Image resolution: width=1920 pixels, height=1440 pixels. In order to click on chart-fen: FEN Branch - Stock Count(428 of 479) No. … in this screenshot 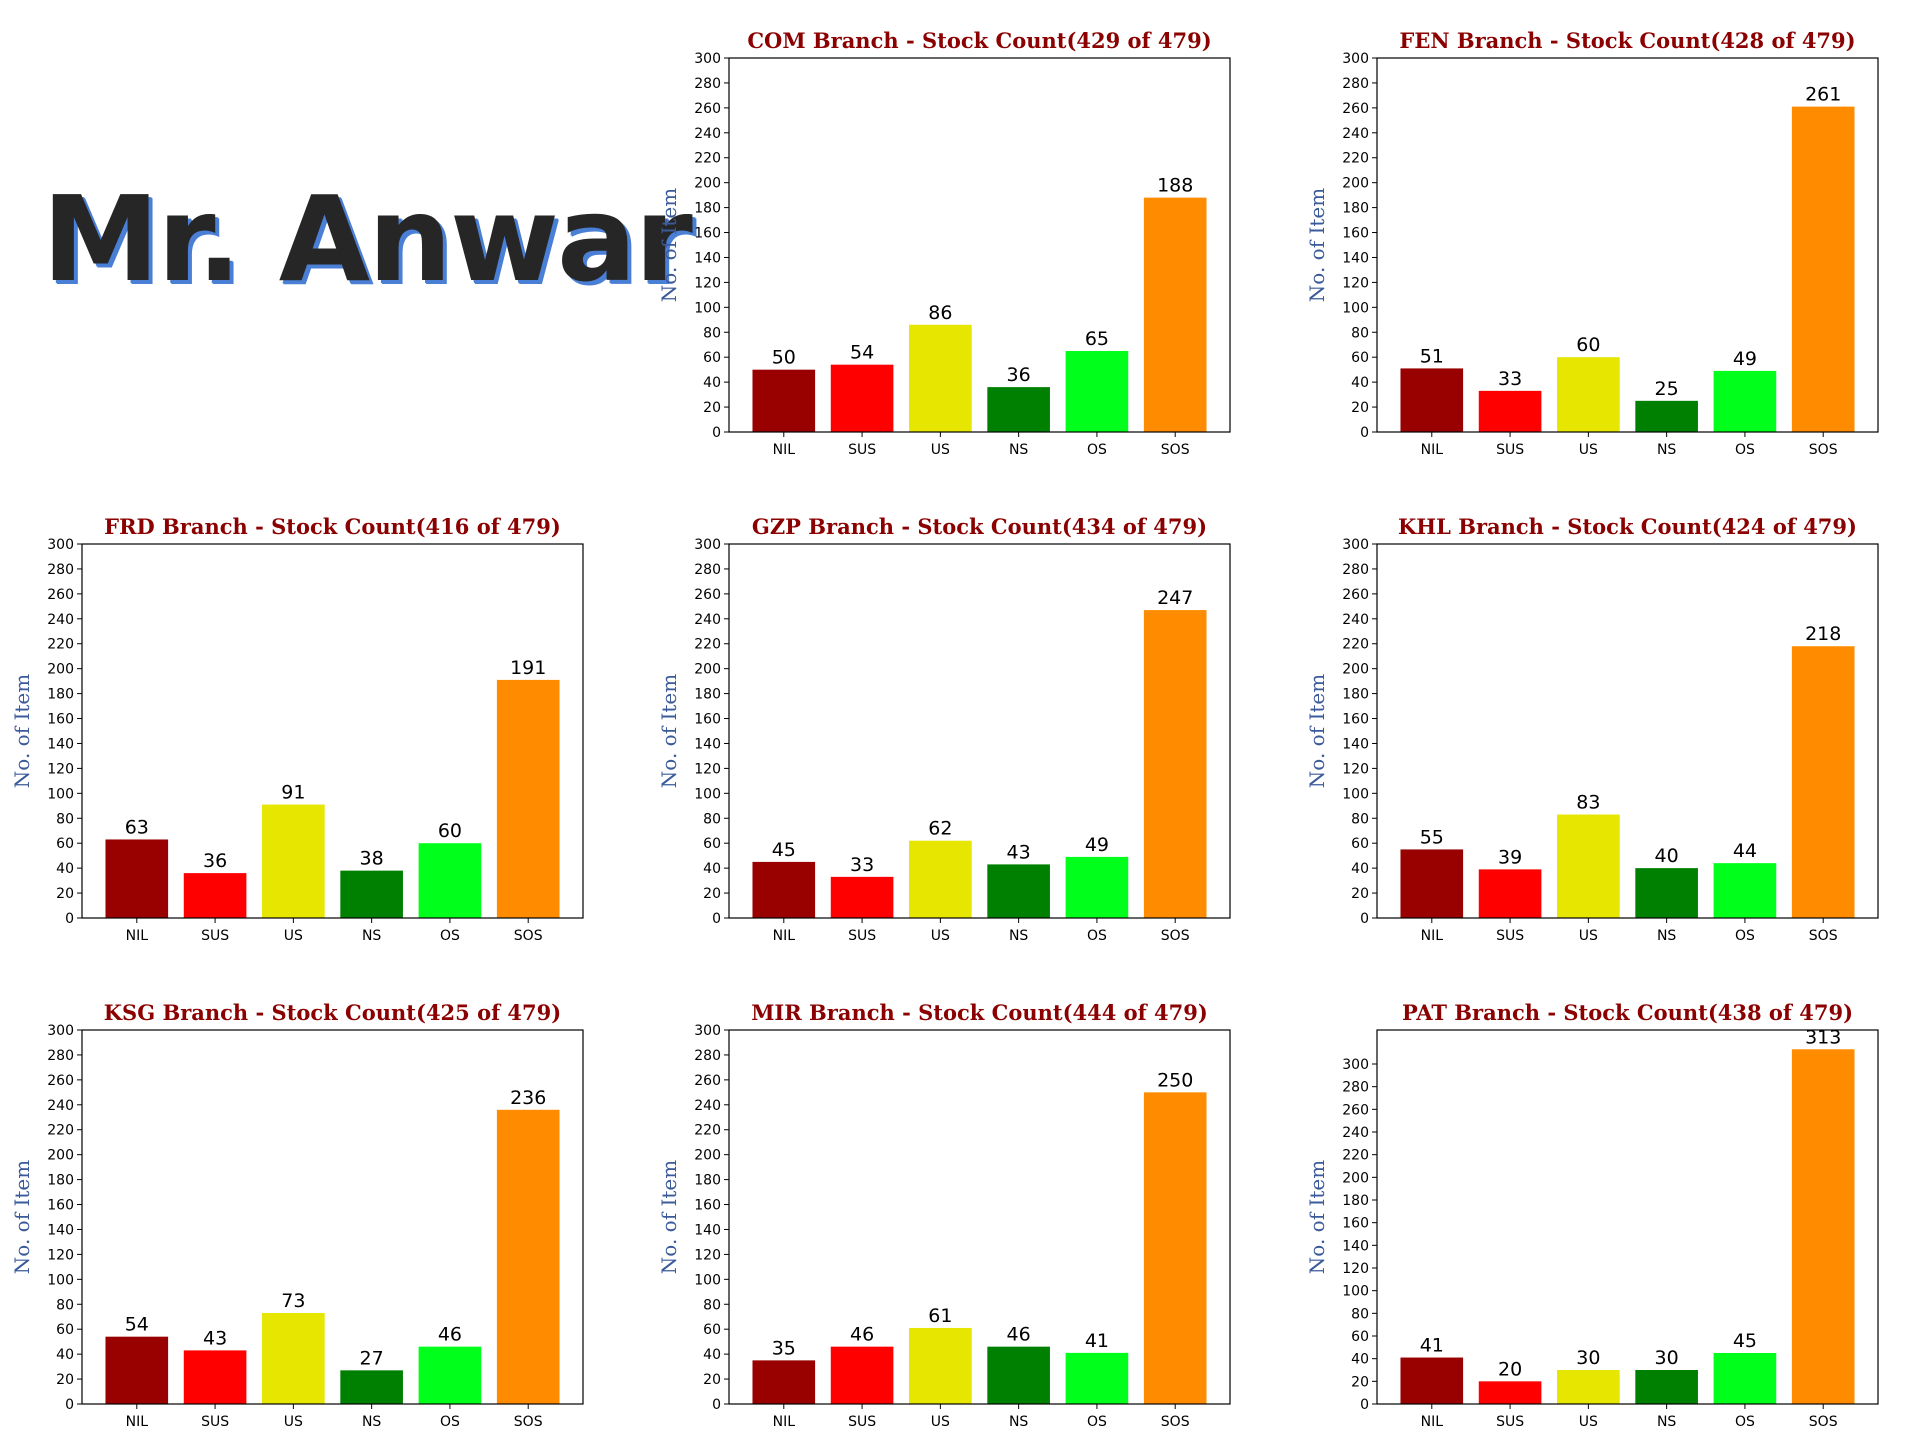, I will do `click(1592, 243)`.